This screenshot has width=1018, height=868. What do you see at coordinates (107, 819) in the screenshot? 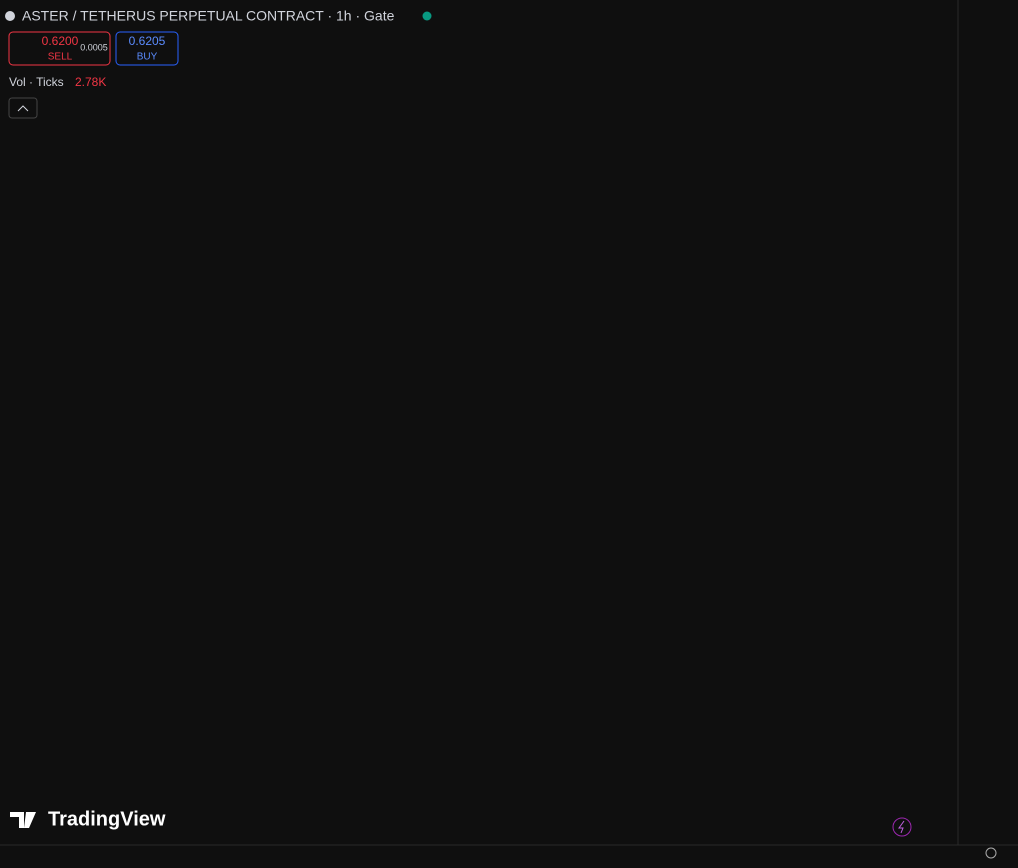
I see `logo-text: TradingView` at bounding box center [107, 819].